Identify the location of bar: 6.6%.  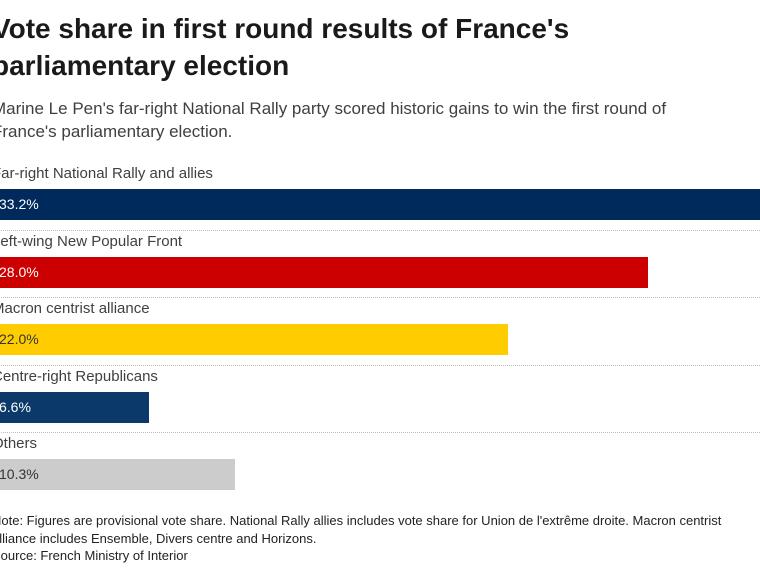
(74, 407).